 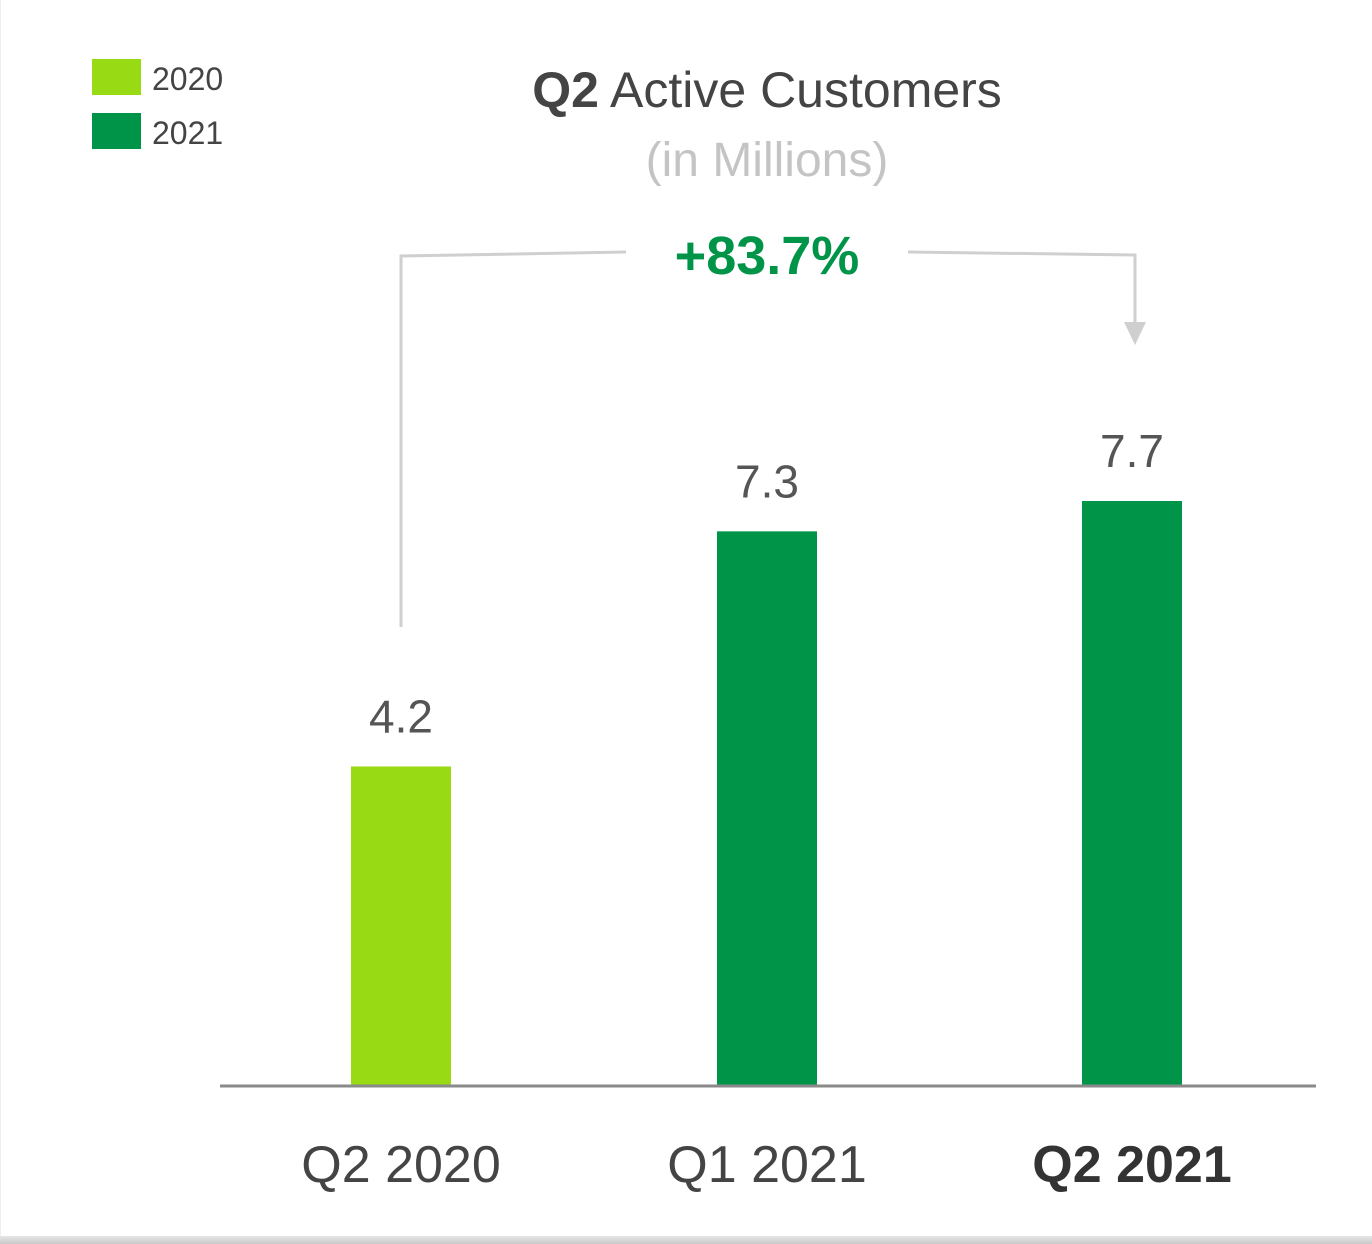 I want to click on value-label: 4.2, so click(x=401, y=716).